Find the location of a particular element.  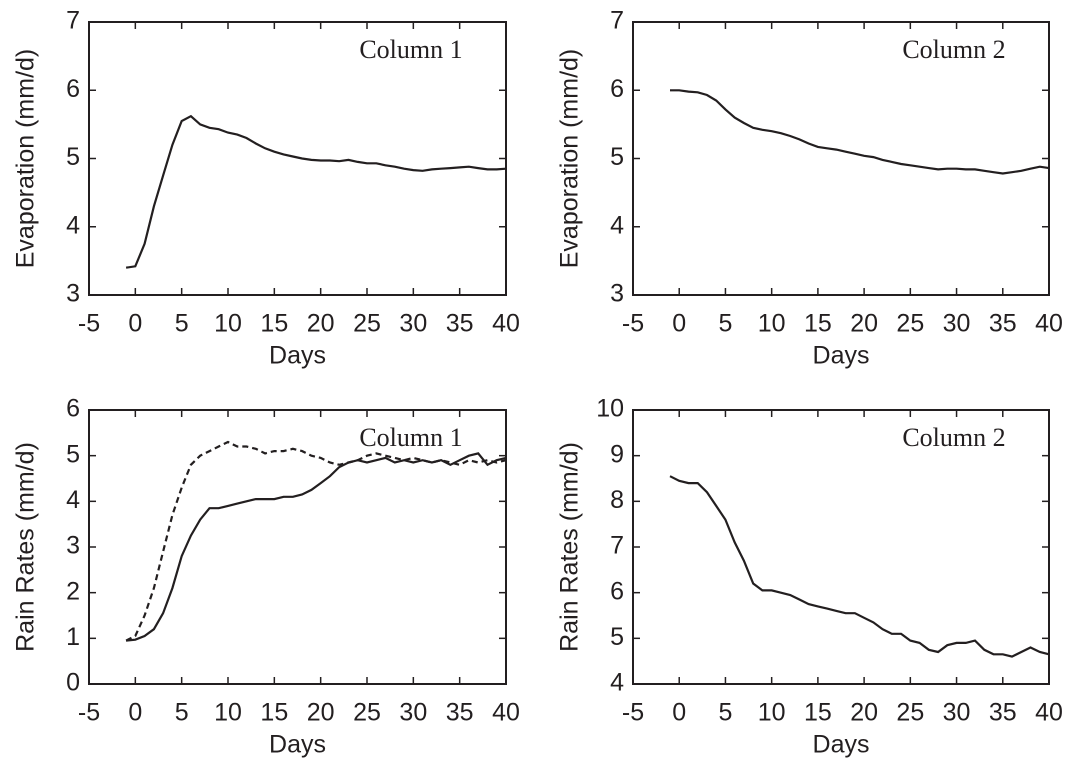

y-tick-label: 0 is located at coordinates (73, 683).